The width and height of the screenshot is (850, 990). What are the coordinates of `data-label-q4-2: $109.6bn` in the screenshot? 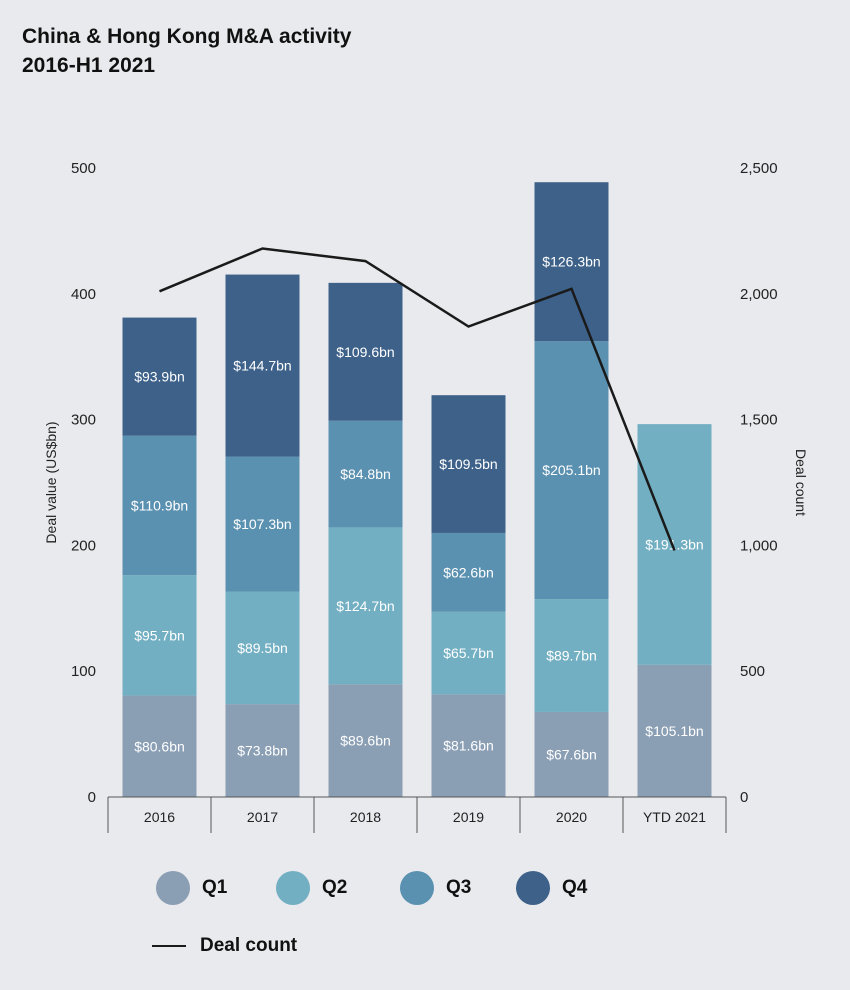 It's located at (365, 352).